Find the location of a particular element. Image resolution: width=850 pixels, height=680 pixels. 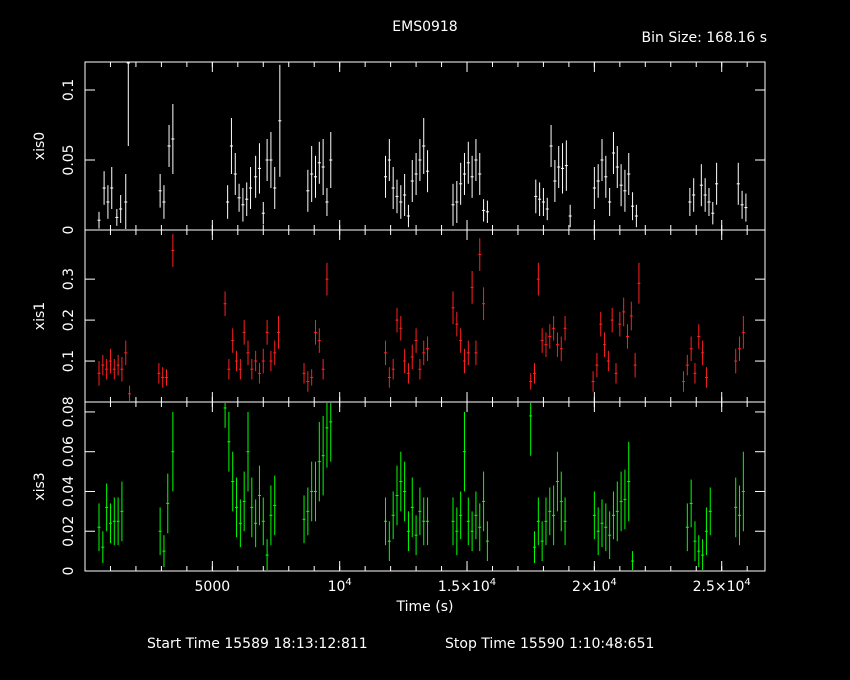

x-tick-label: 2×104 is located at coordinates (594, 586).